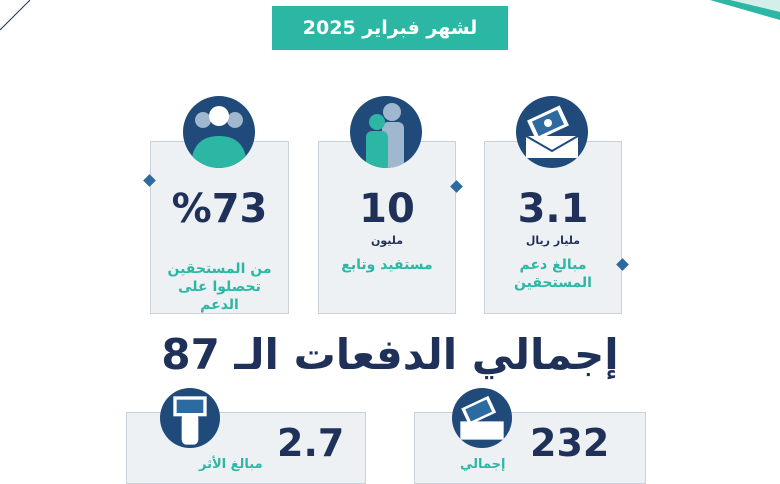 This screenshot has height=484, width=780. What do you see at coordinates (745, 10) in the screenshot?
I see `corner-decoration` at bounding box center [745, 10].